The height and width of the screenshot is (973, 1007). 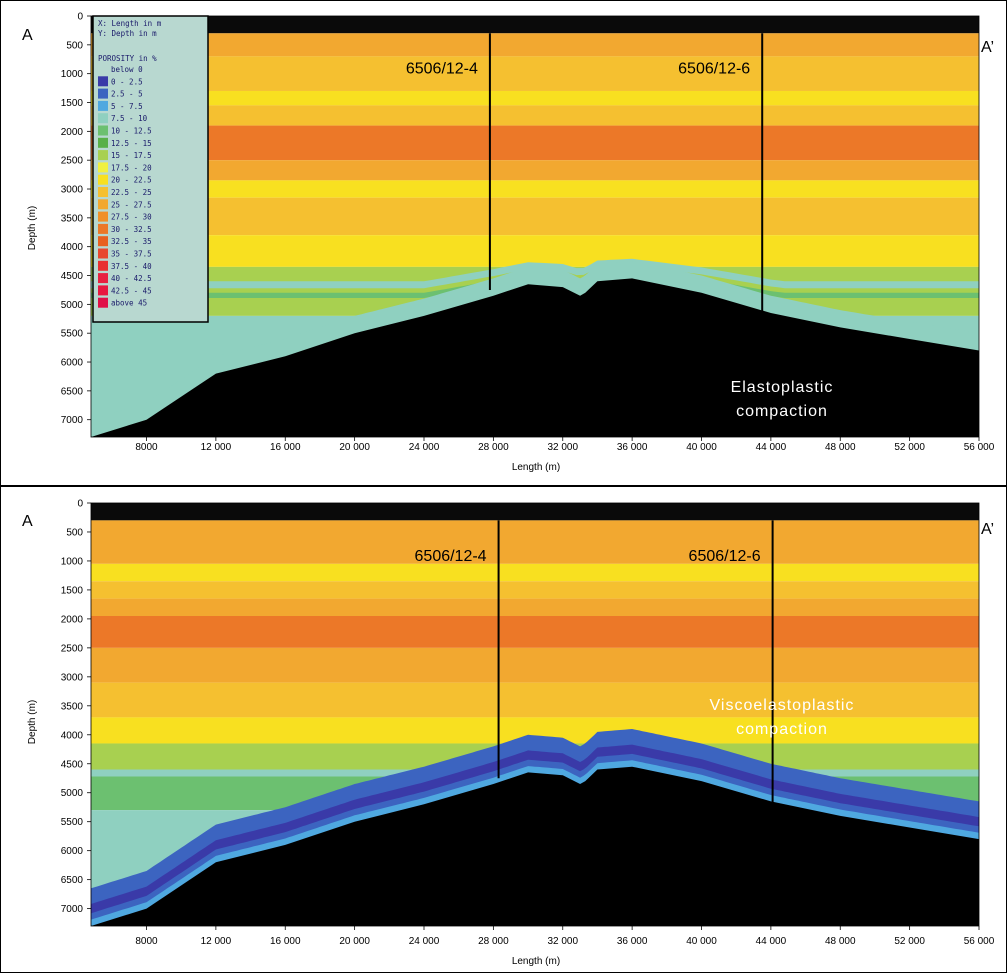 I want to click on compaction-annotation: Elastoplastic, so click(x=782, y=387).